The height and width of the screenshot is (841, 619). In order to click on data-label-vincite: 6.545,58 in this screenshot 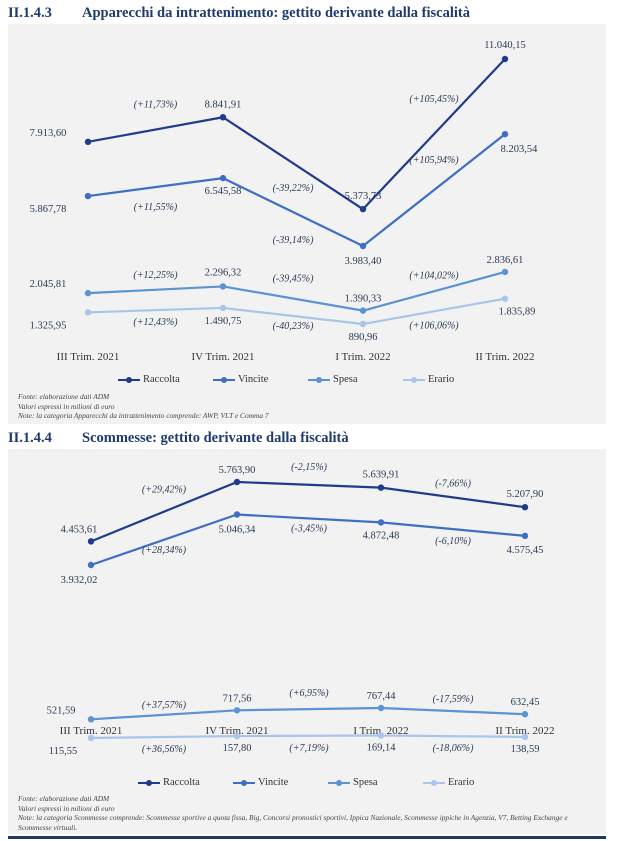, I will do `click(223, 191)`.